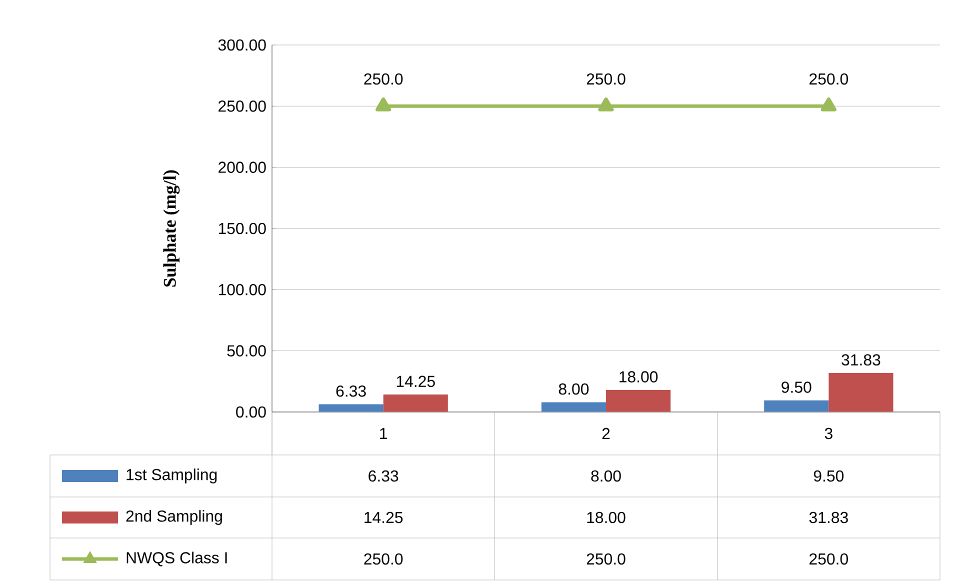 Image resolution: width=954 pixels, height=582 pixels. Describe the element at coordinates (242, 45) in the screenshot. I see `y-tick-label: 300.00` at that location.